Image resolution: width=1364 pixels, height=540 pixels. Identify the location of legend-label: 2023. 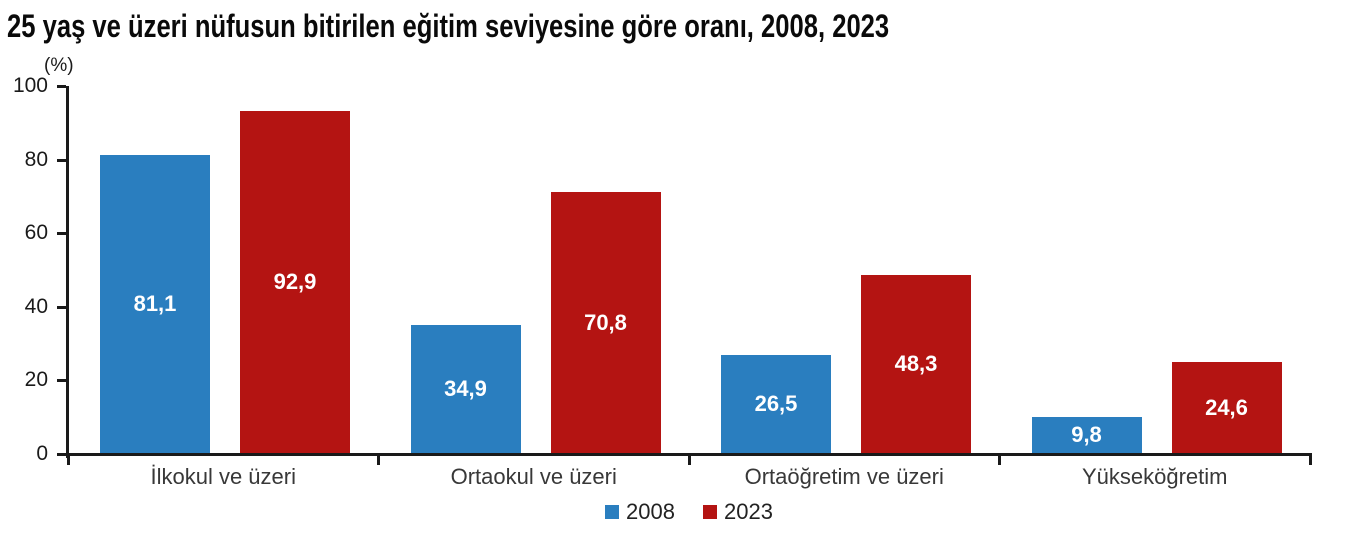
(748, 511).